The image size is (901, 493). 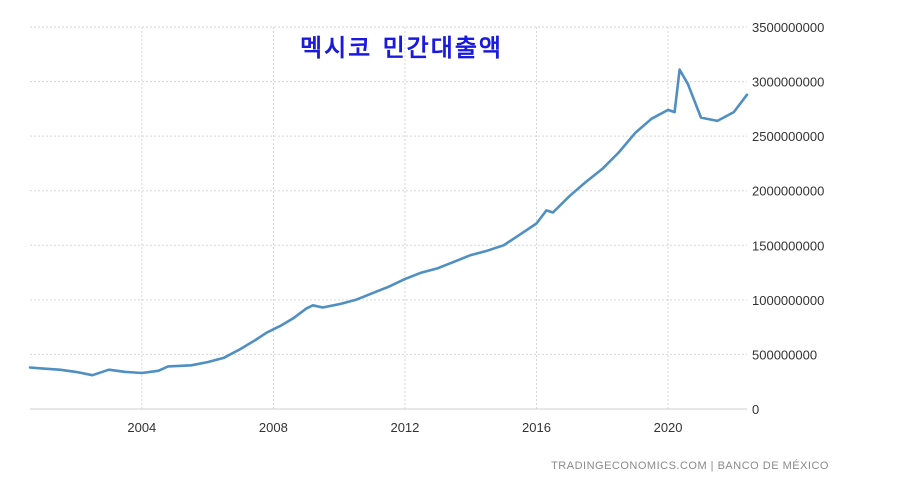 I want to click on y-tick-label-5: 2500000000, so click(x=788, y=136).